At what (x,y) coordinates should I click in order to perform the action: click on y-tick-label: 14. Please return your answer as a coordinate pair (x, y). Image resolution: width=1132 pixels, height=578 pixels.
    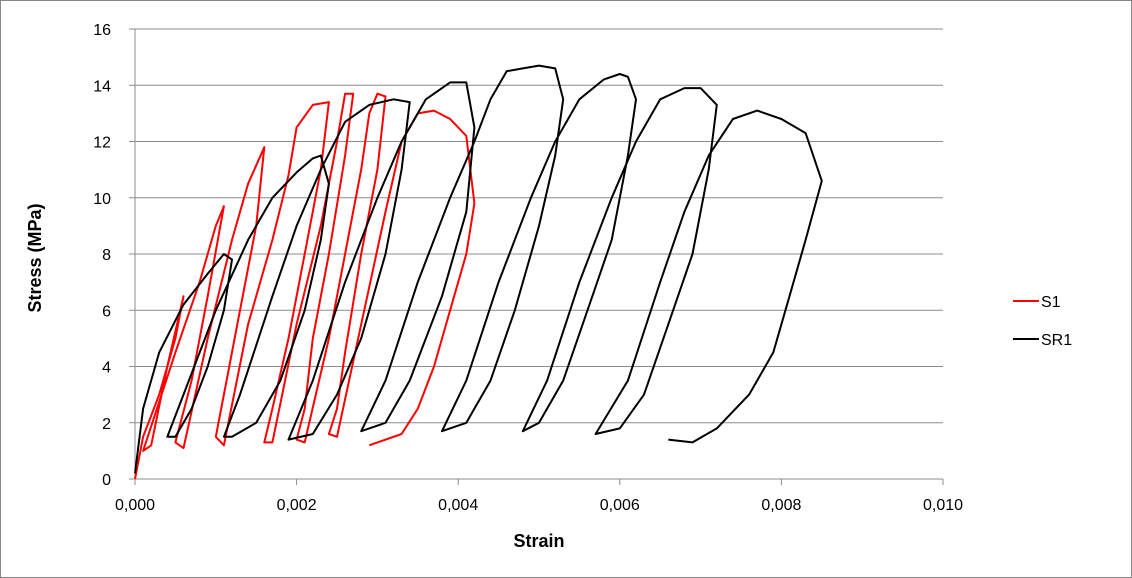
    Looking at the image, I should click on (102, 86).